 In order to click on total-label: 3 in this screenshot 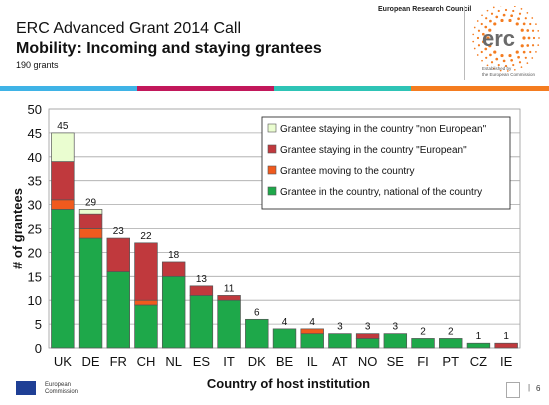, I will do `click(368, 327)`.